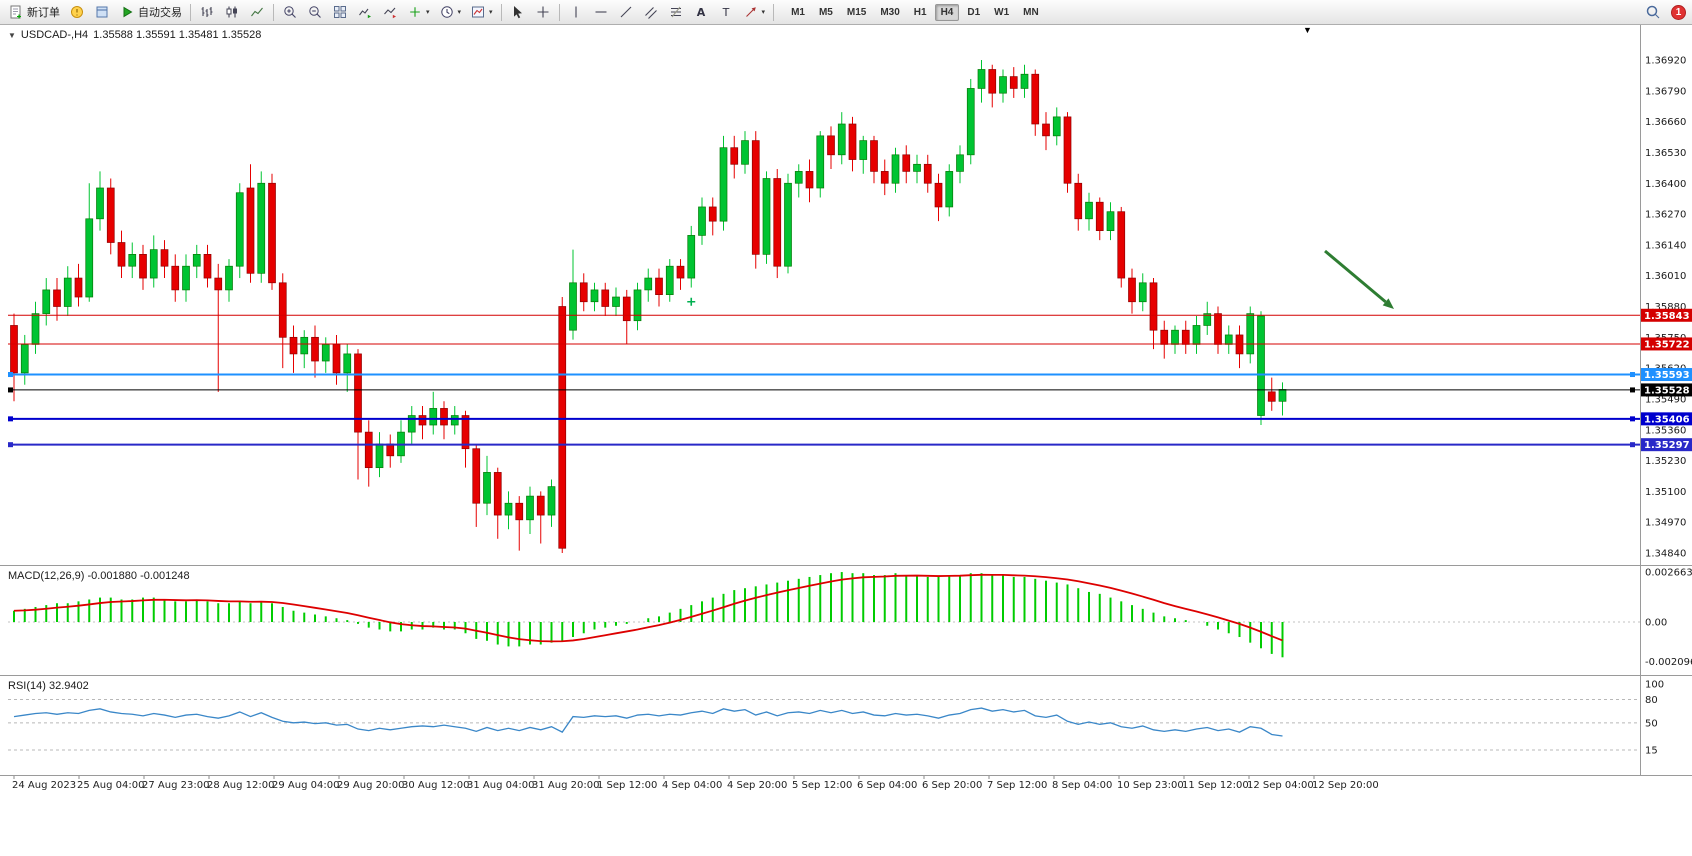 This screenshot has width=1692, height=856. I want to click on line-handle, so click(10, 375).